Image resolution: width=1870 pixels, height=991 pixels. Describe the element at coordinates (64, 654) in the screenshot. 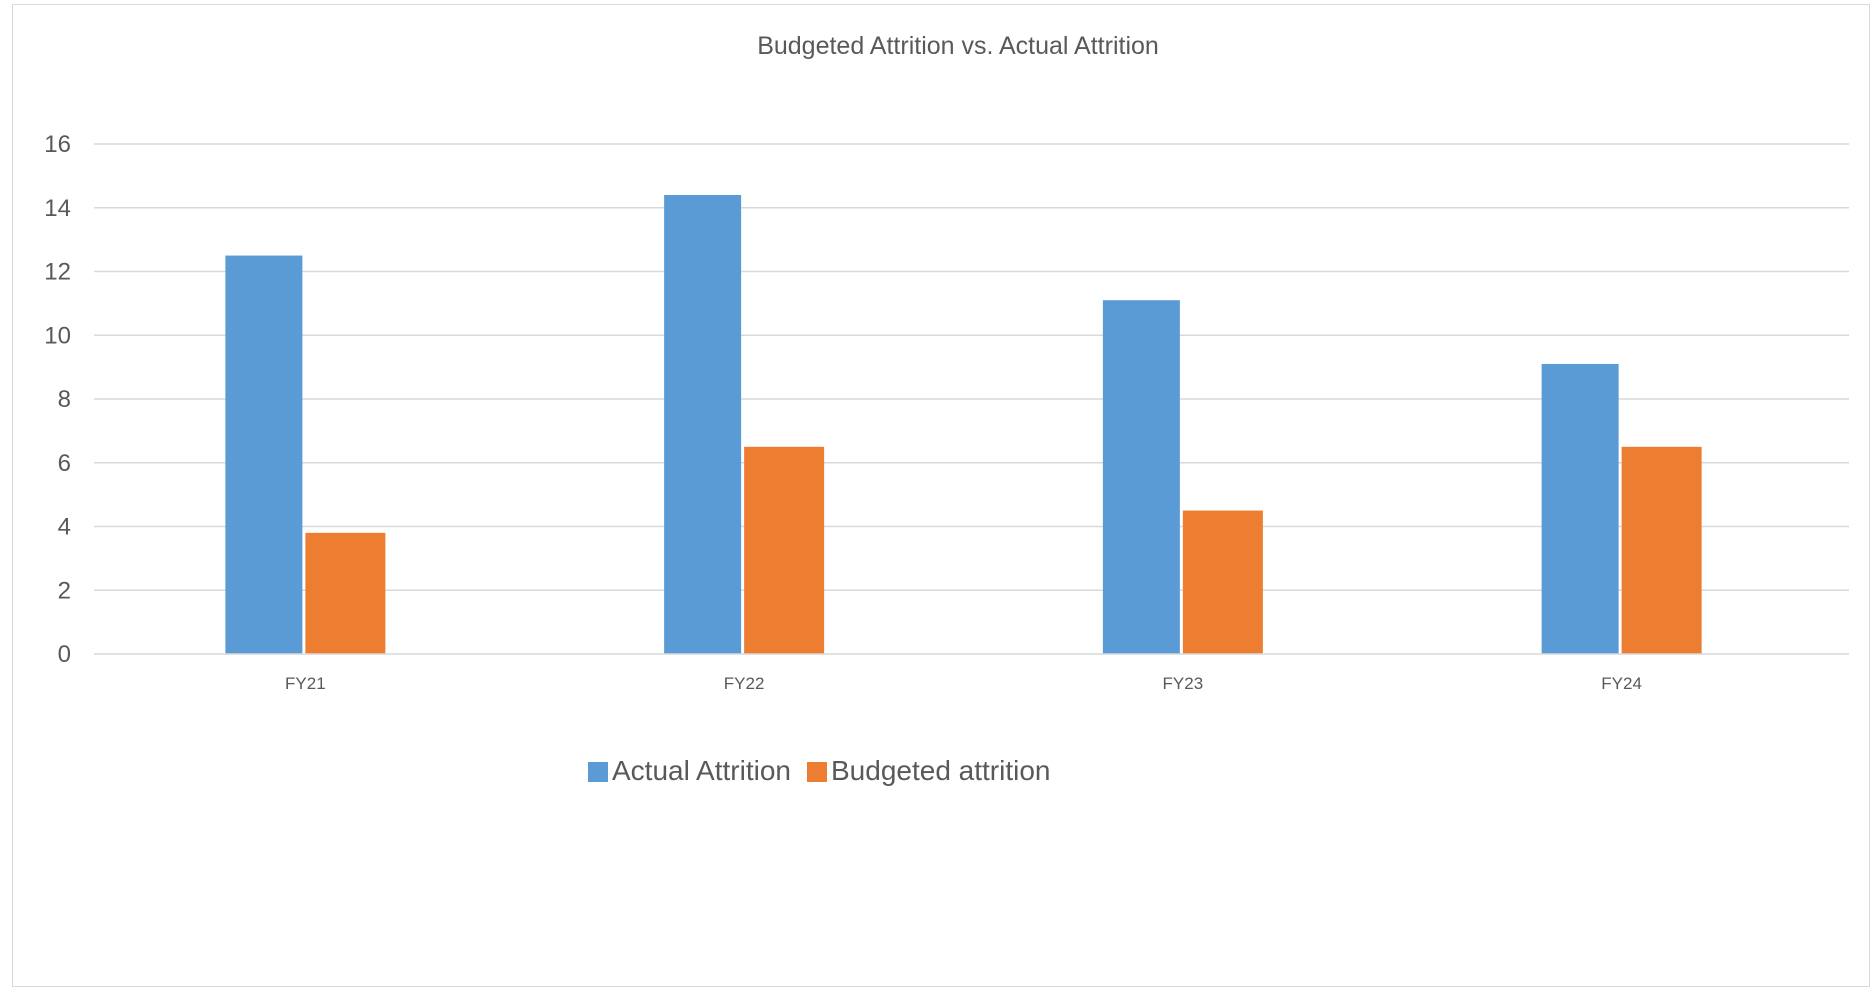

I see `y-tick-label: 0` at that location.